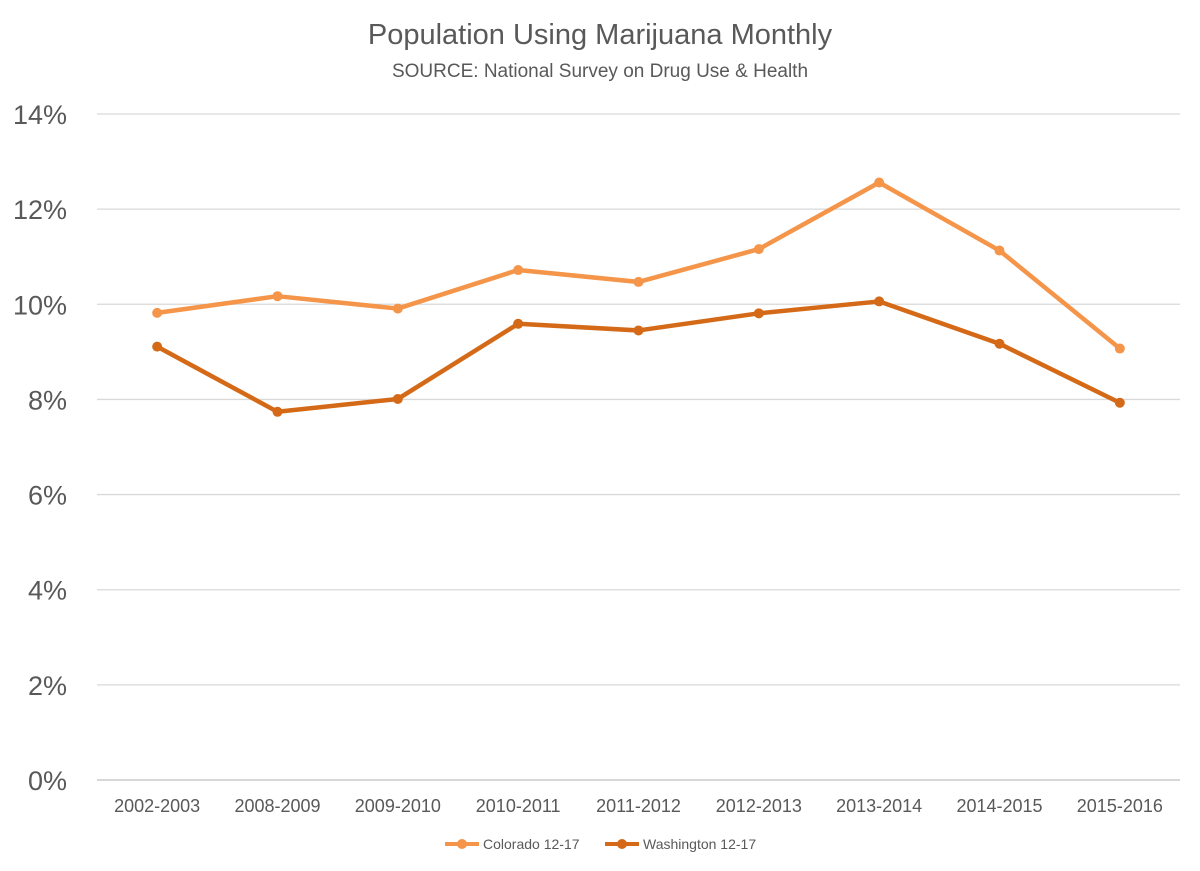 This screenshot has width=1200, height=871. I want to click on x-tick-label: 2008-2009, so click(277, 806).